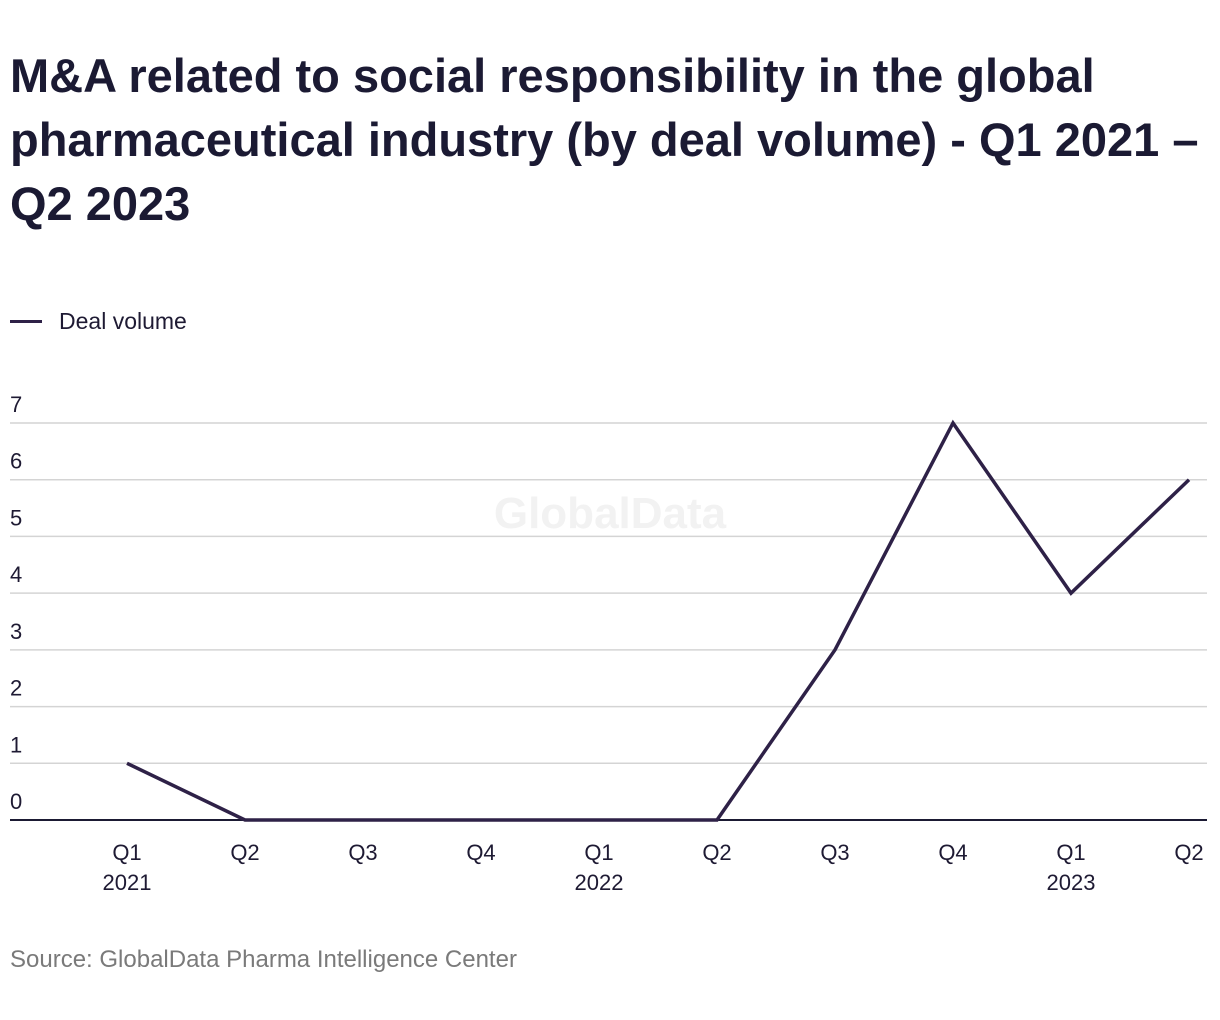 This screenshot has height=1020, width=1220. I want to click on x-tick-year-label: 2022, so click(599, 882).